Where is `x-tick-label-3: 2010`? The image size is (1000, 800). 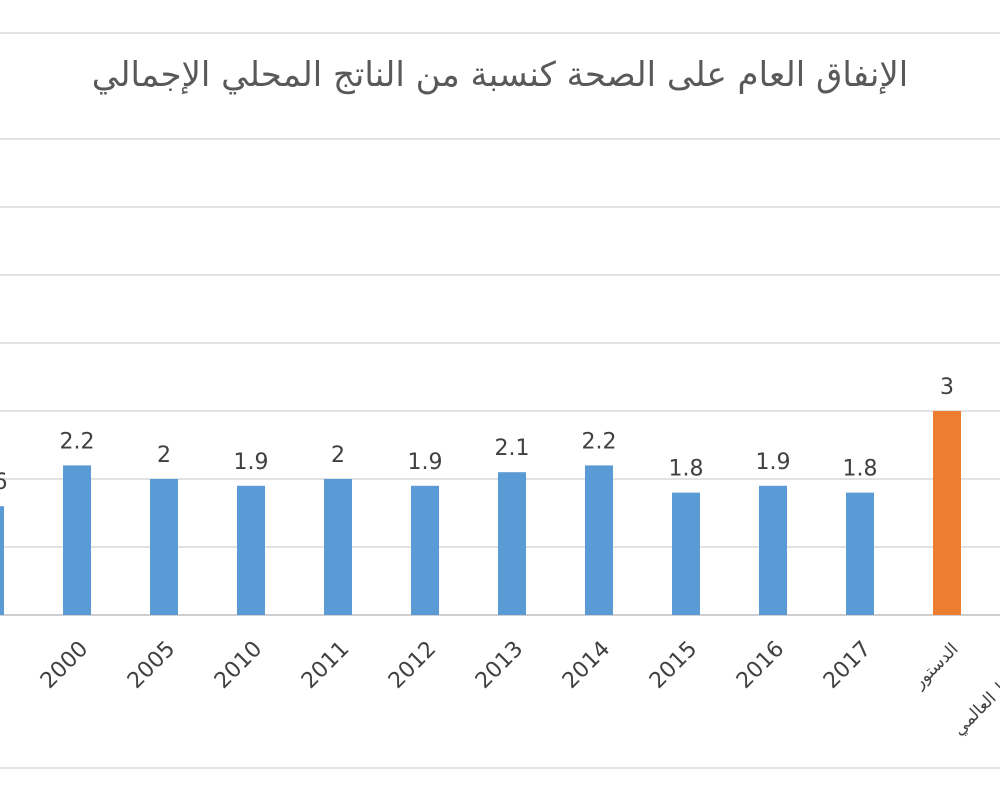 x-tick-label-3: 2010 is located at coordinates (238, 665).